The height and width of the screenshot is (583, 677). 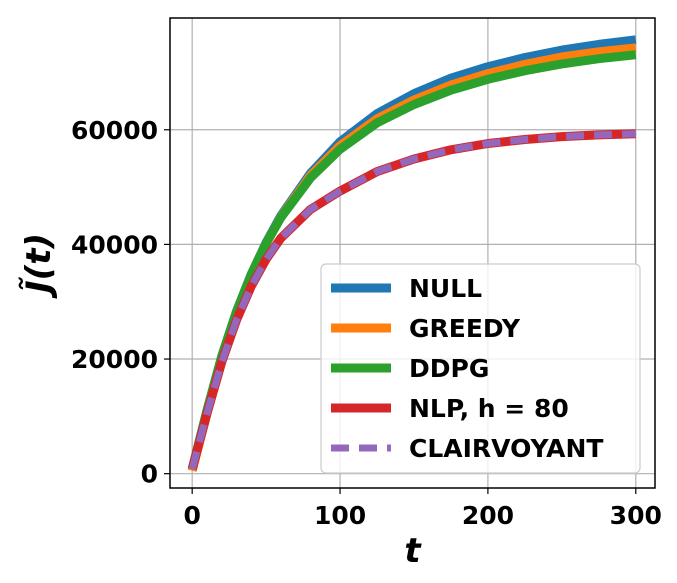 I want to click on y-tick-label: 20000, so click(x=114, y=359).